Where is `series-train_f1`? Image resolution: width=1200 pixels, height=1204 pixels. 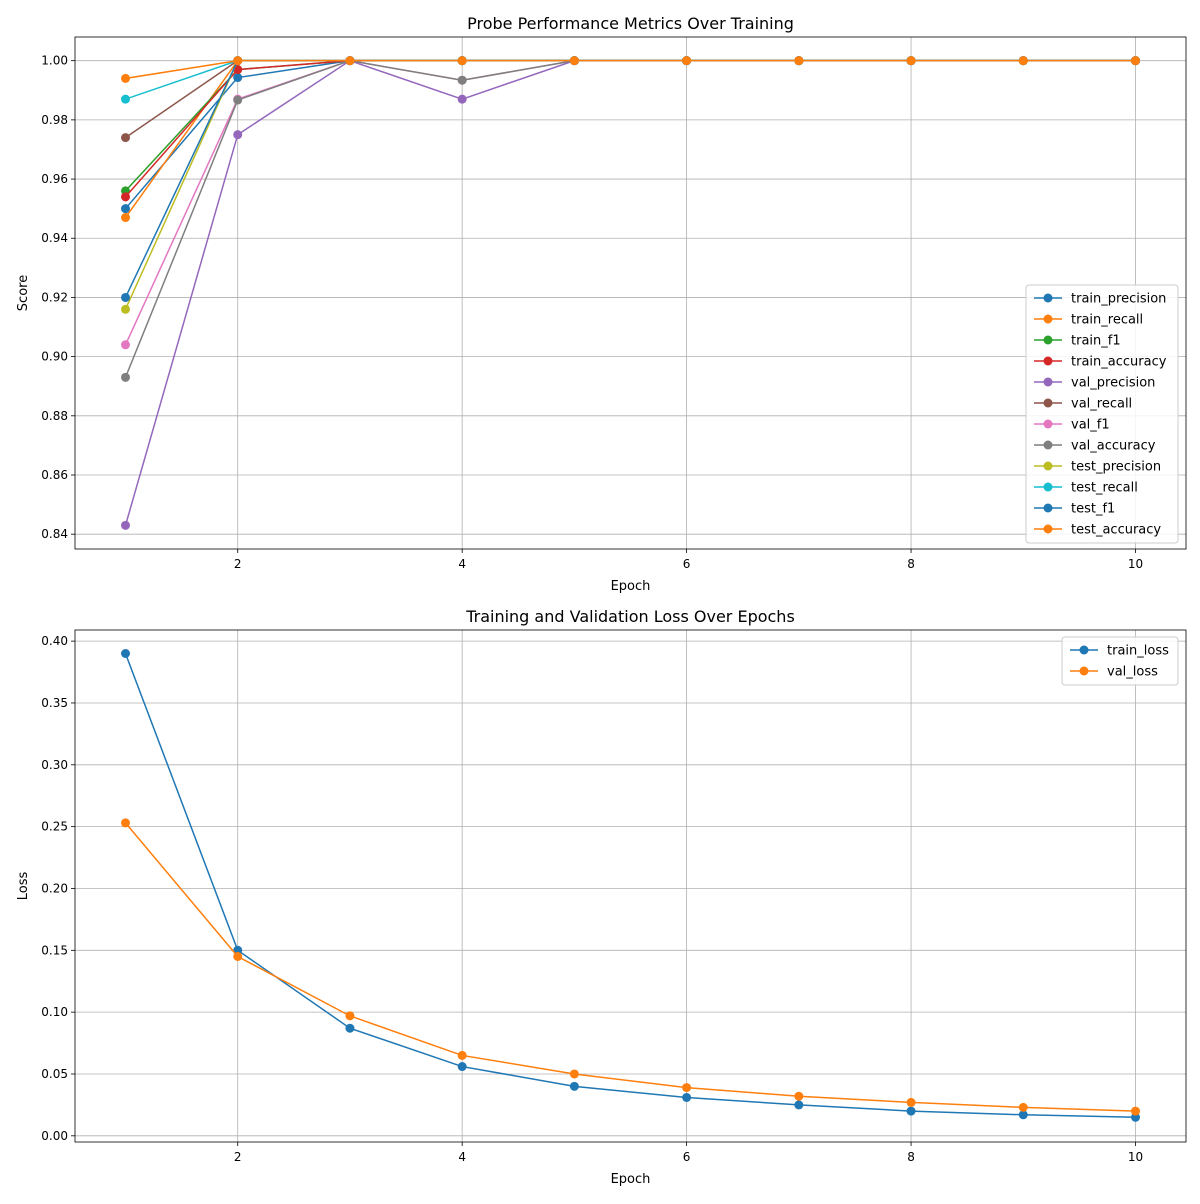
series-train_f1 is located at coordinates (630, 126).